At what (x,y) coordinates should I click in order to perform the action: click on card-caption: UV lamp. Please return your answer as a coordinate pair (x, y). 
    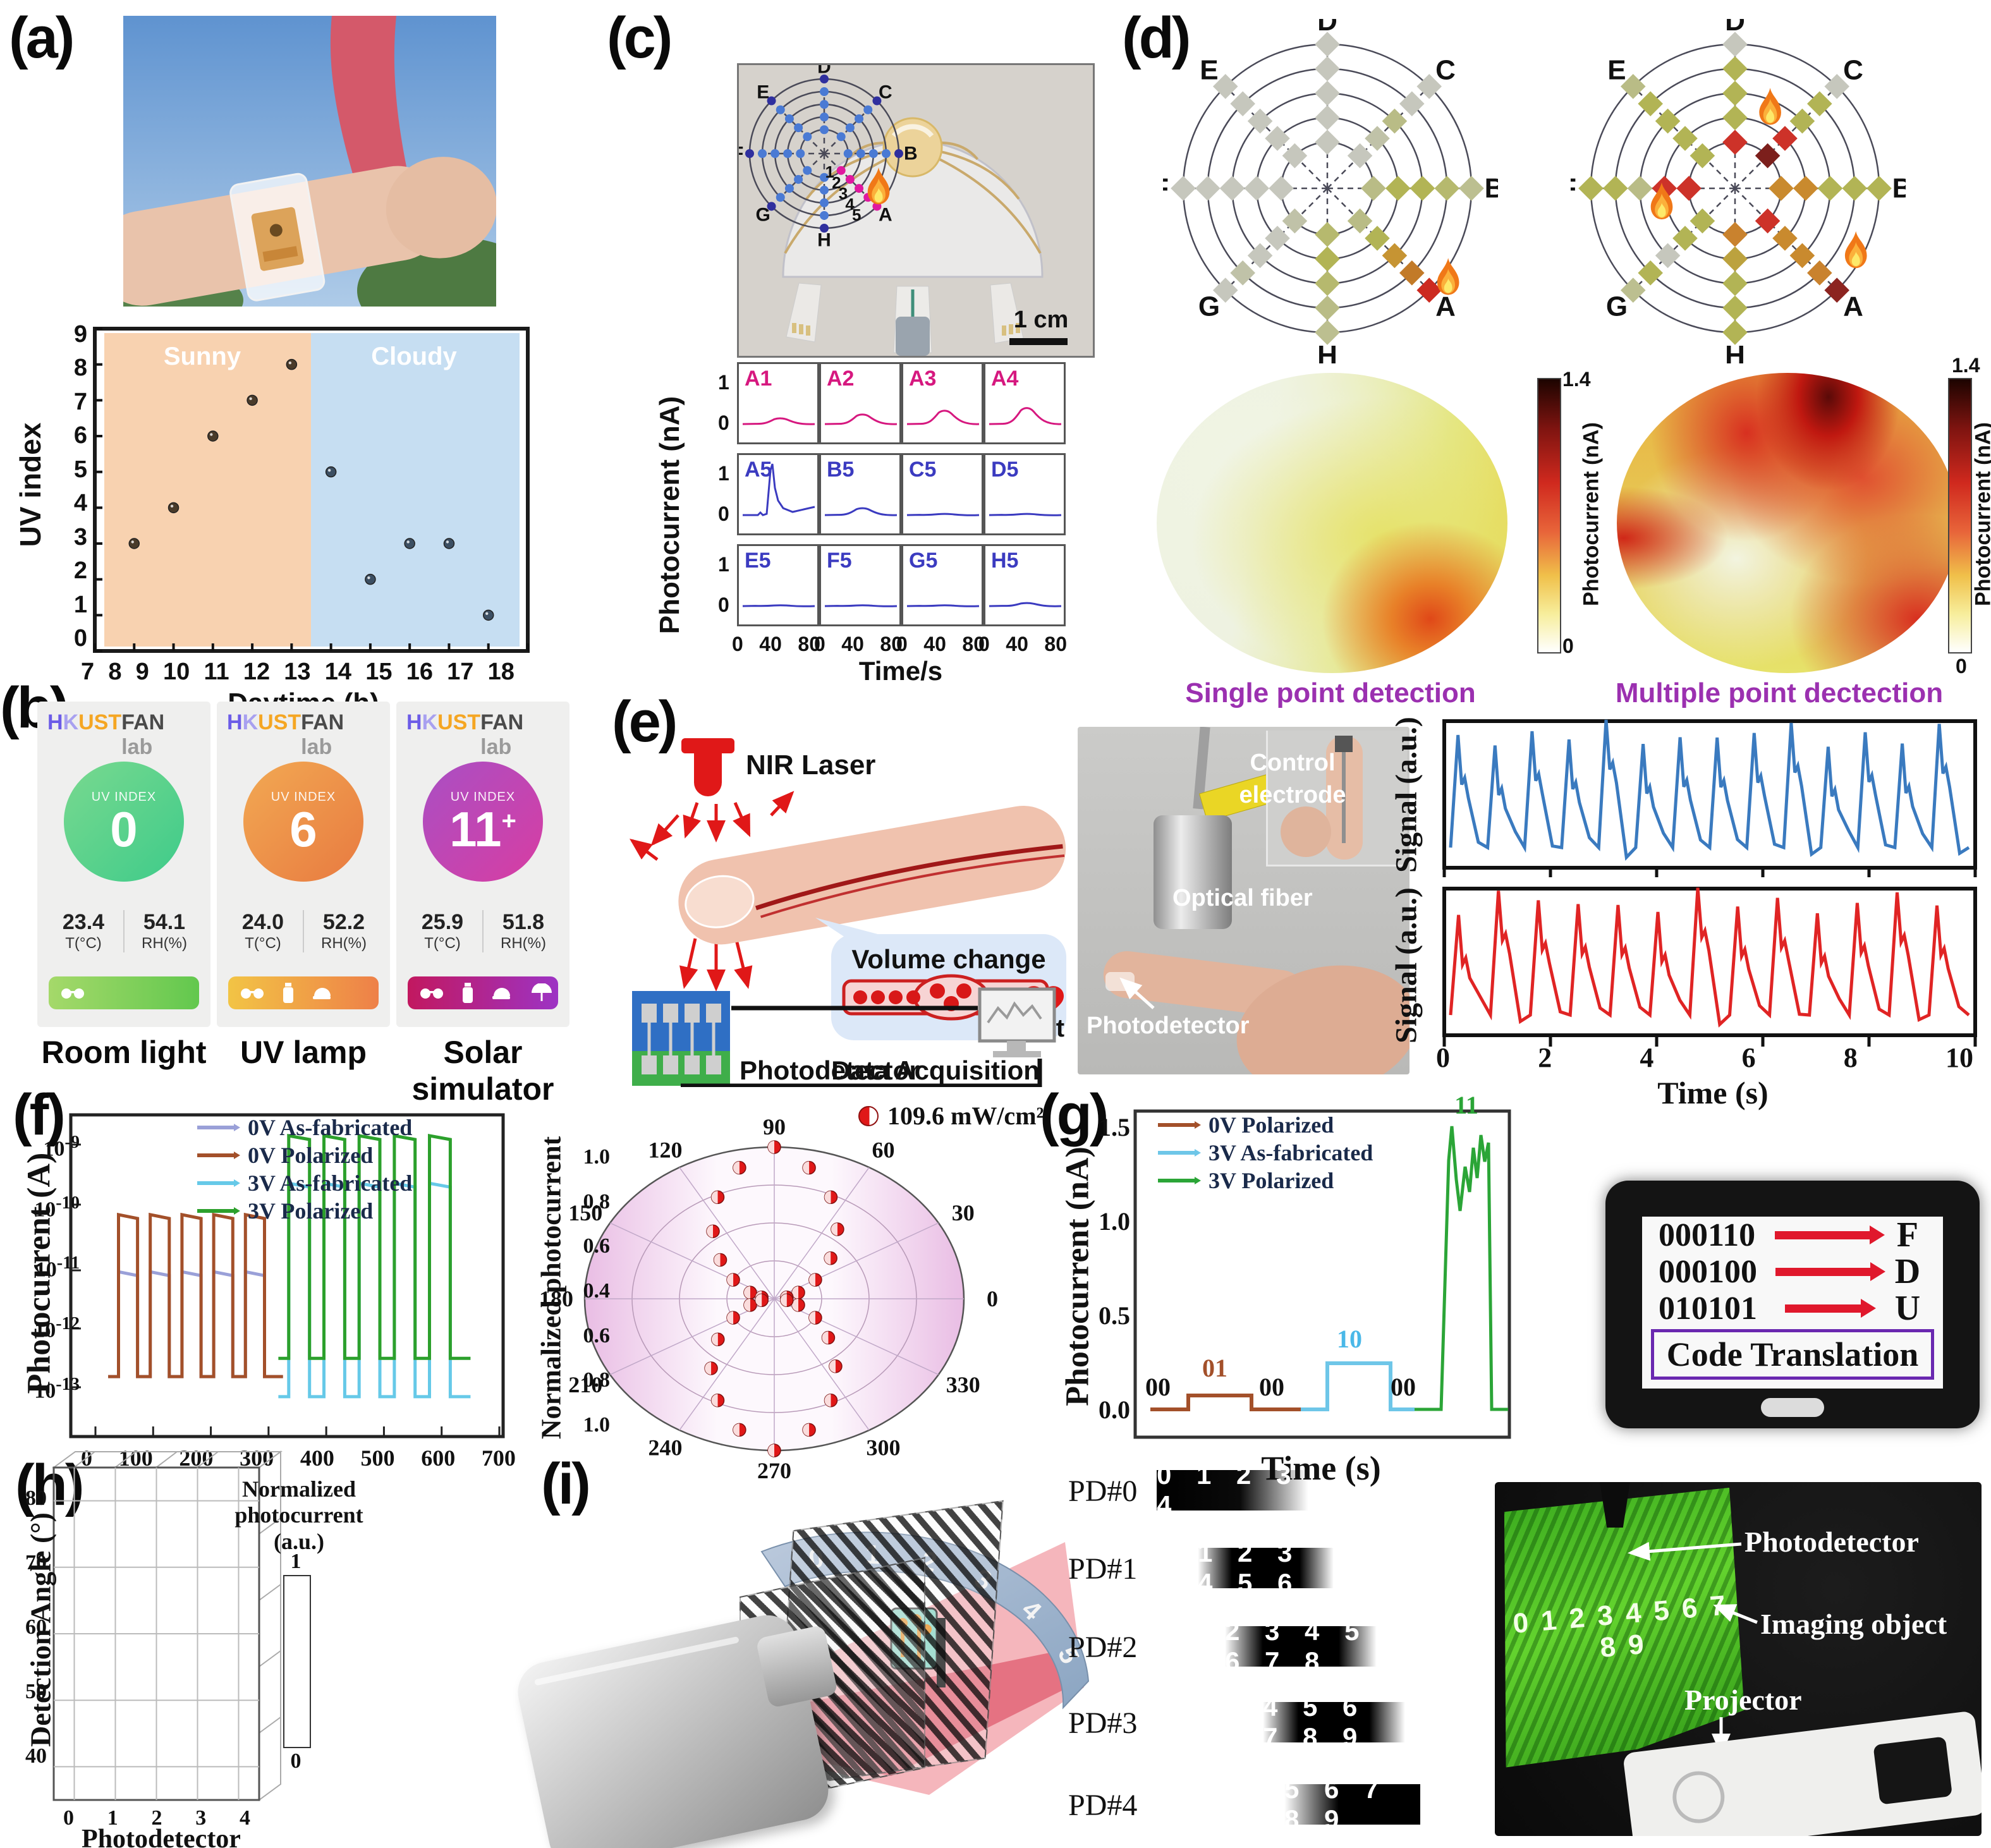
    Looking at the image, I should click on (304, 1052).